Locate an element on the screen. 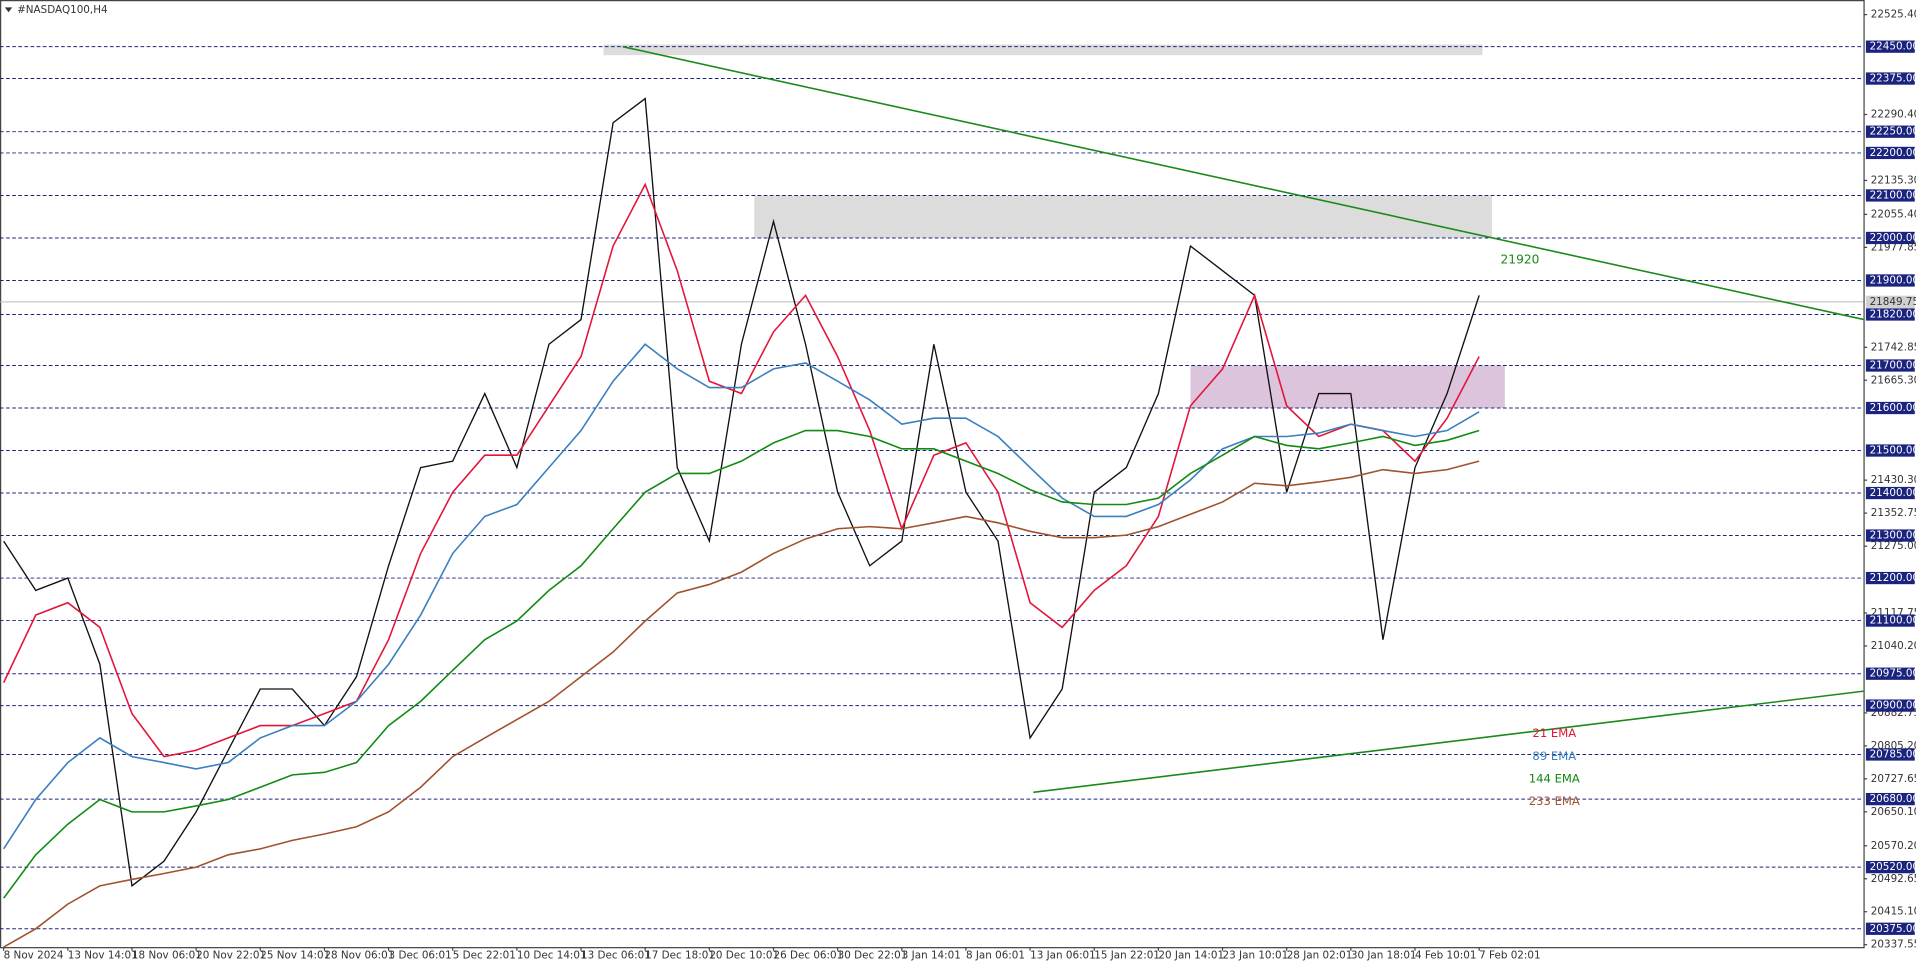 This screenshot has width=1916, height=963. x-tick-label: 20 Nov 22:01 is located at coordinates (231, 956).